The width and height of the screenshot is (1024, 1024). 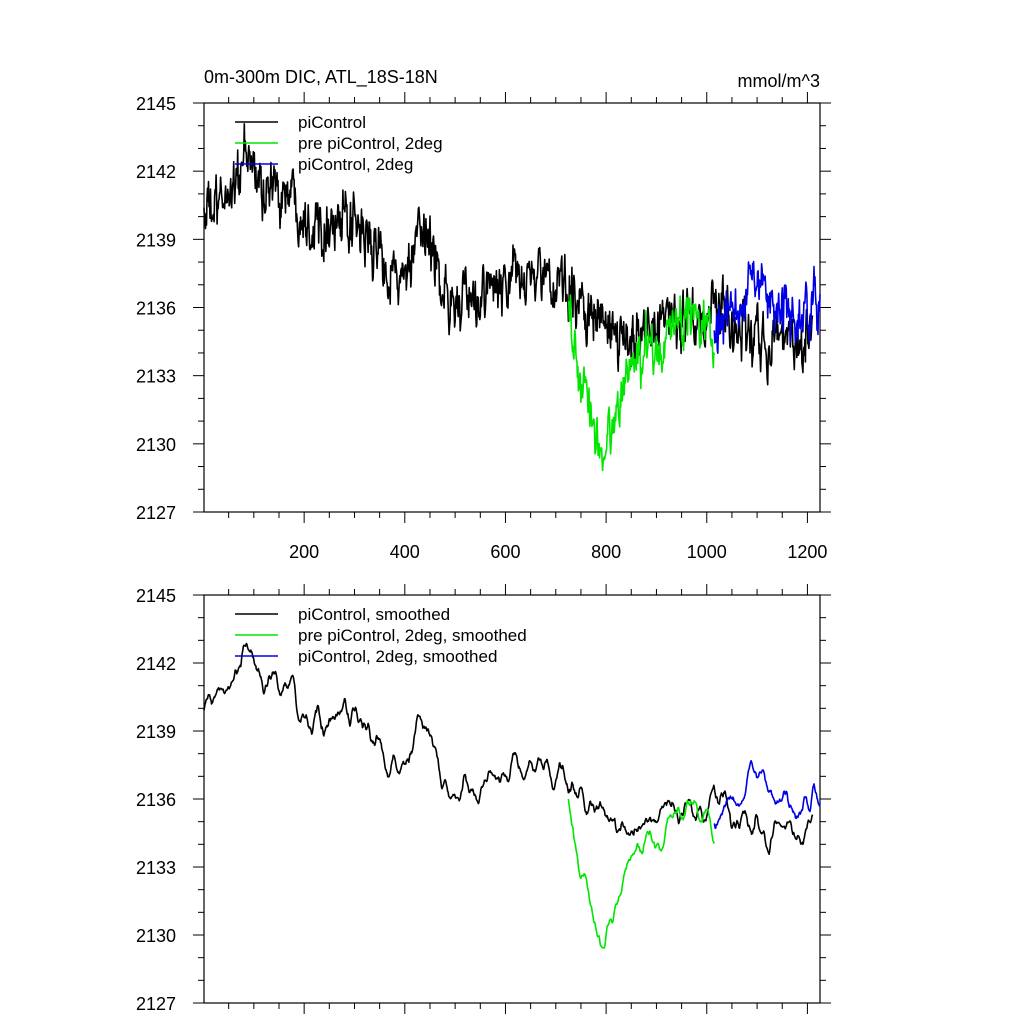 What do you see at coordinates (508, 748) in the screenshot?
I see `series-line-picontrol-smoothed` at bounding box center [508, 748].